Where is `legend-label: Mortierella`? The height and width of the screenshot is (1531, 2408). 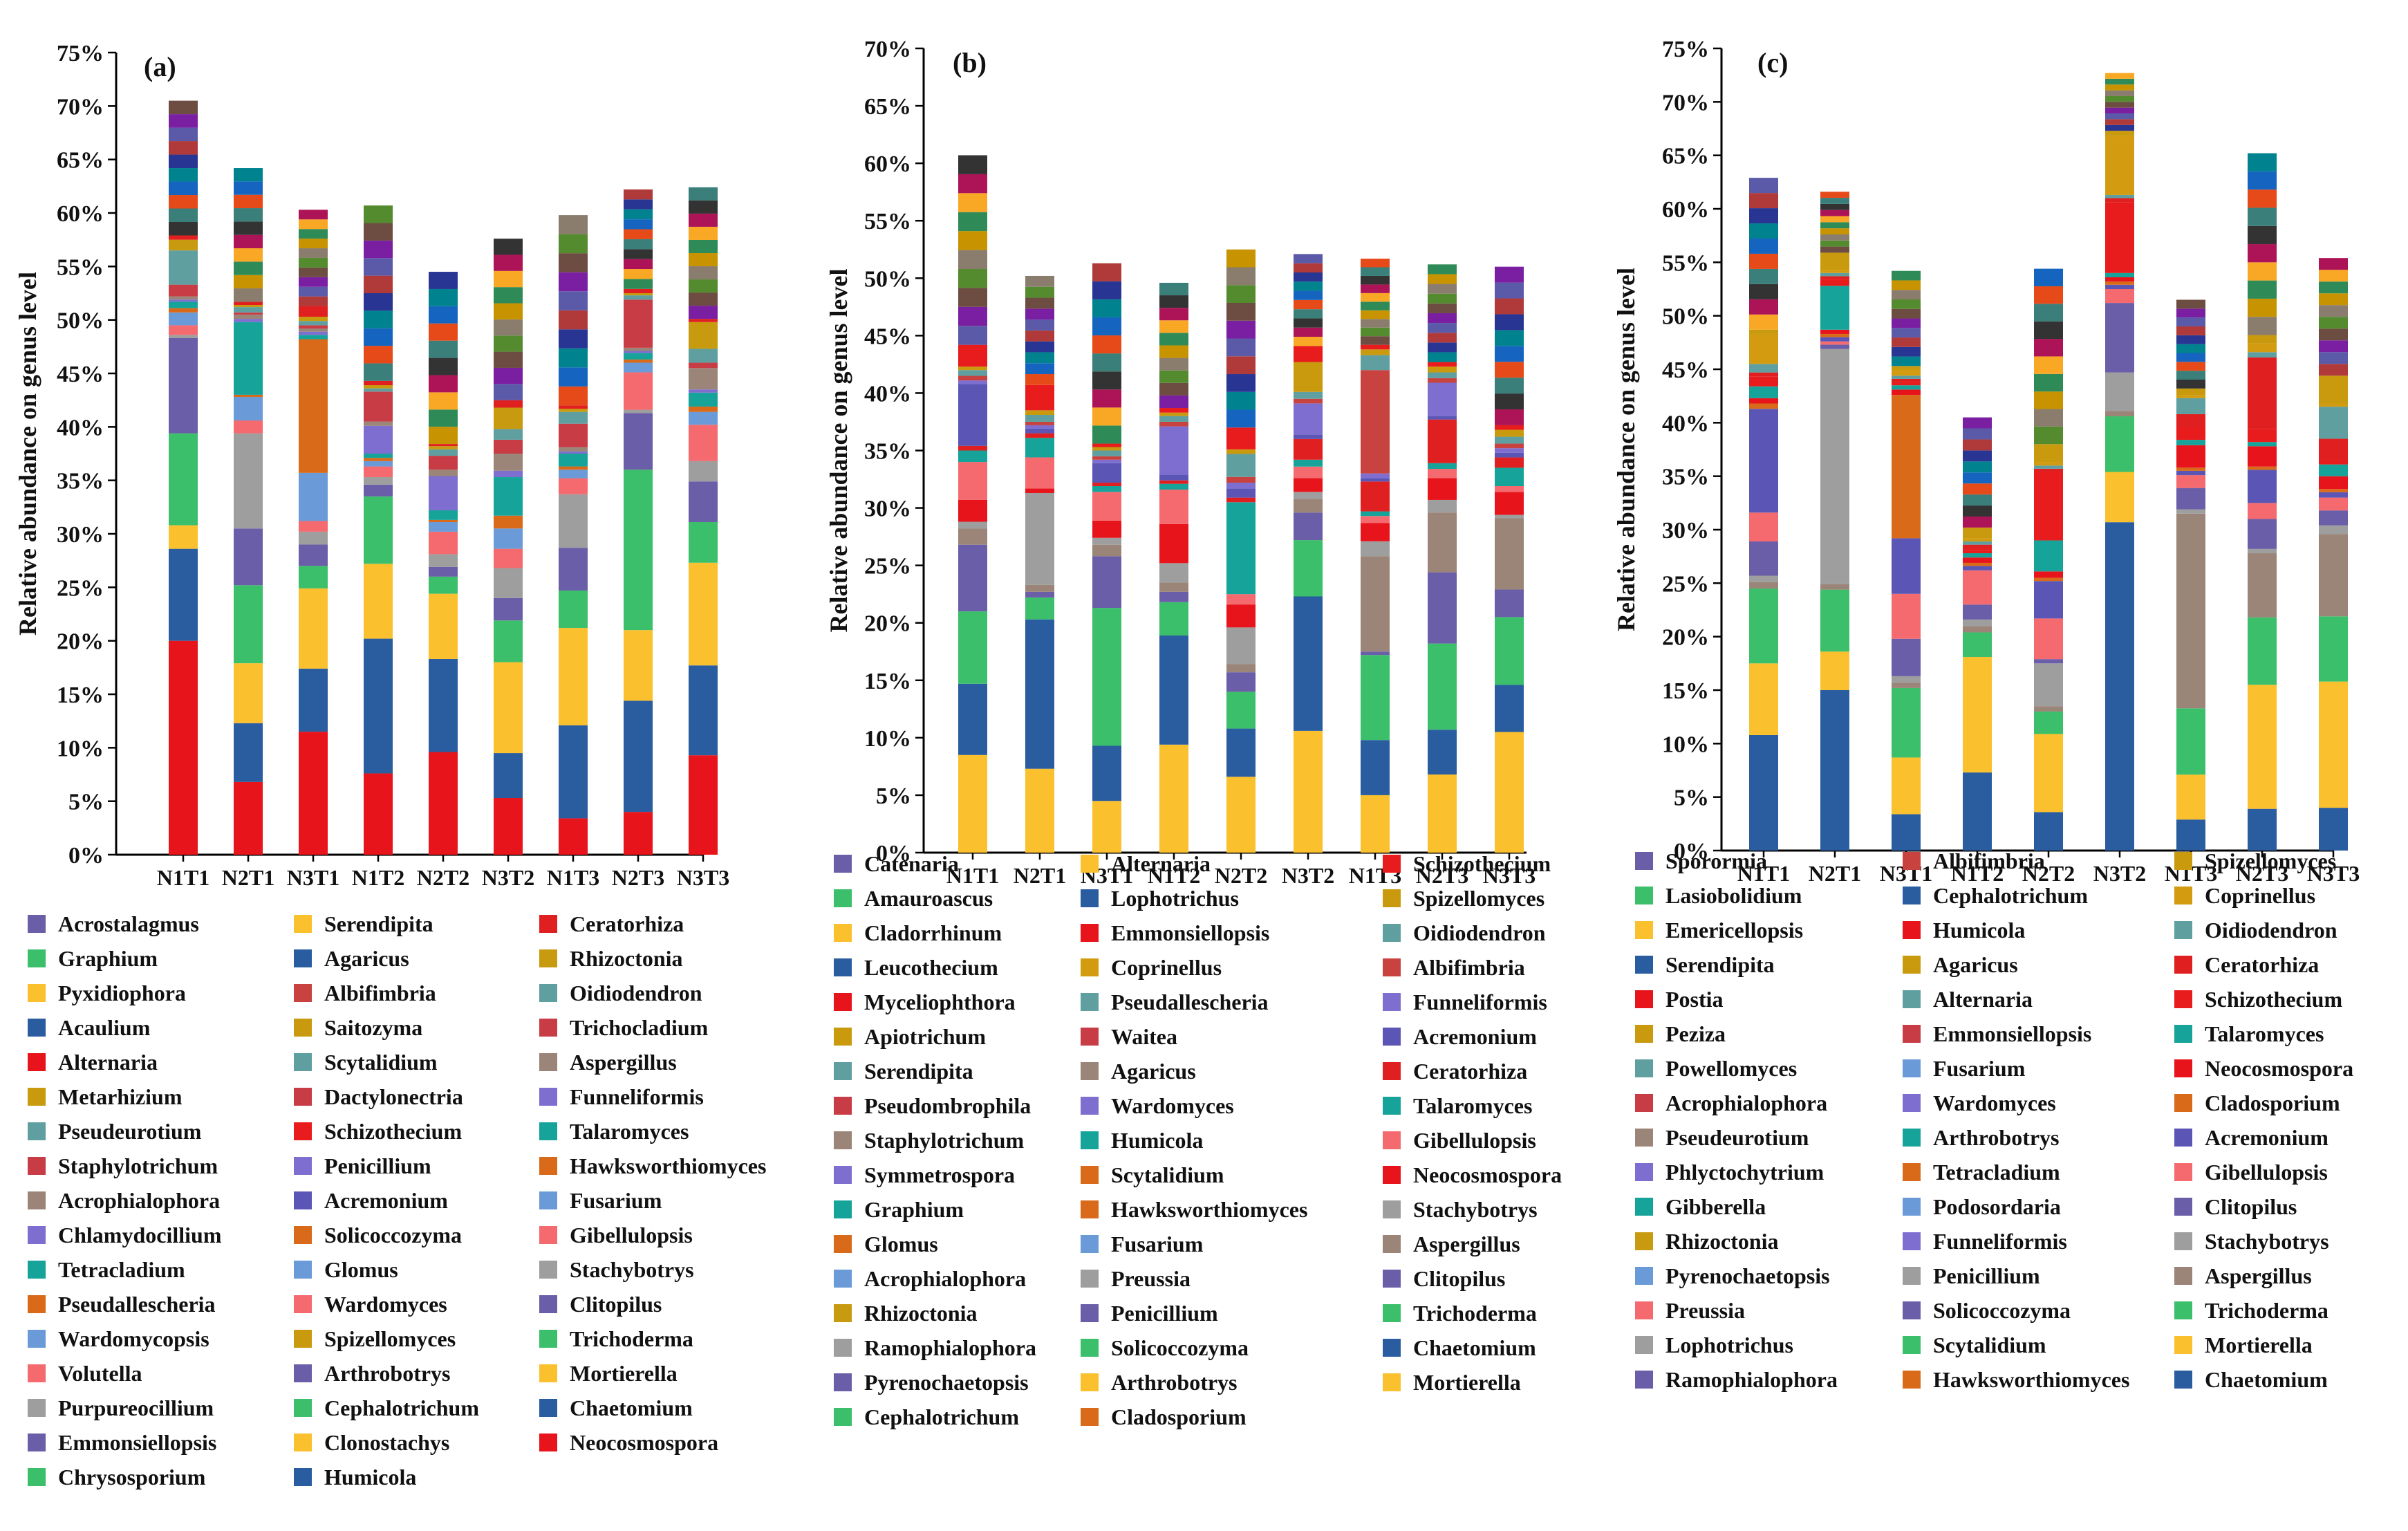 legend-label: Mortierella is located at coordinates (1467, 1382).